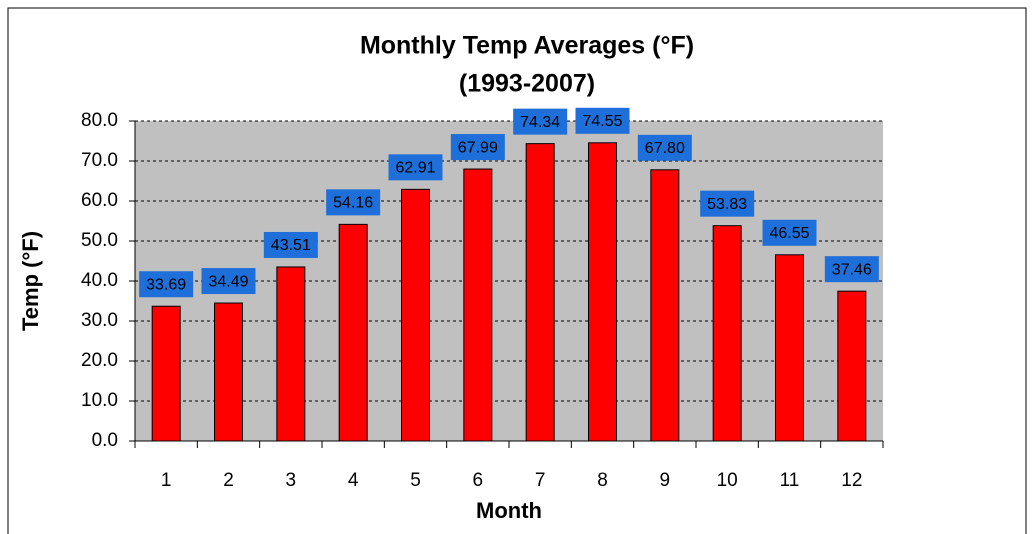 The width and height of the screenshot is (1034, 534). What do you see at coordinates (851, 480) in the screenshot?
I see `x-tick-label: 12` at bounding box center [851, 480].